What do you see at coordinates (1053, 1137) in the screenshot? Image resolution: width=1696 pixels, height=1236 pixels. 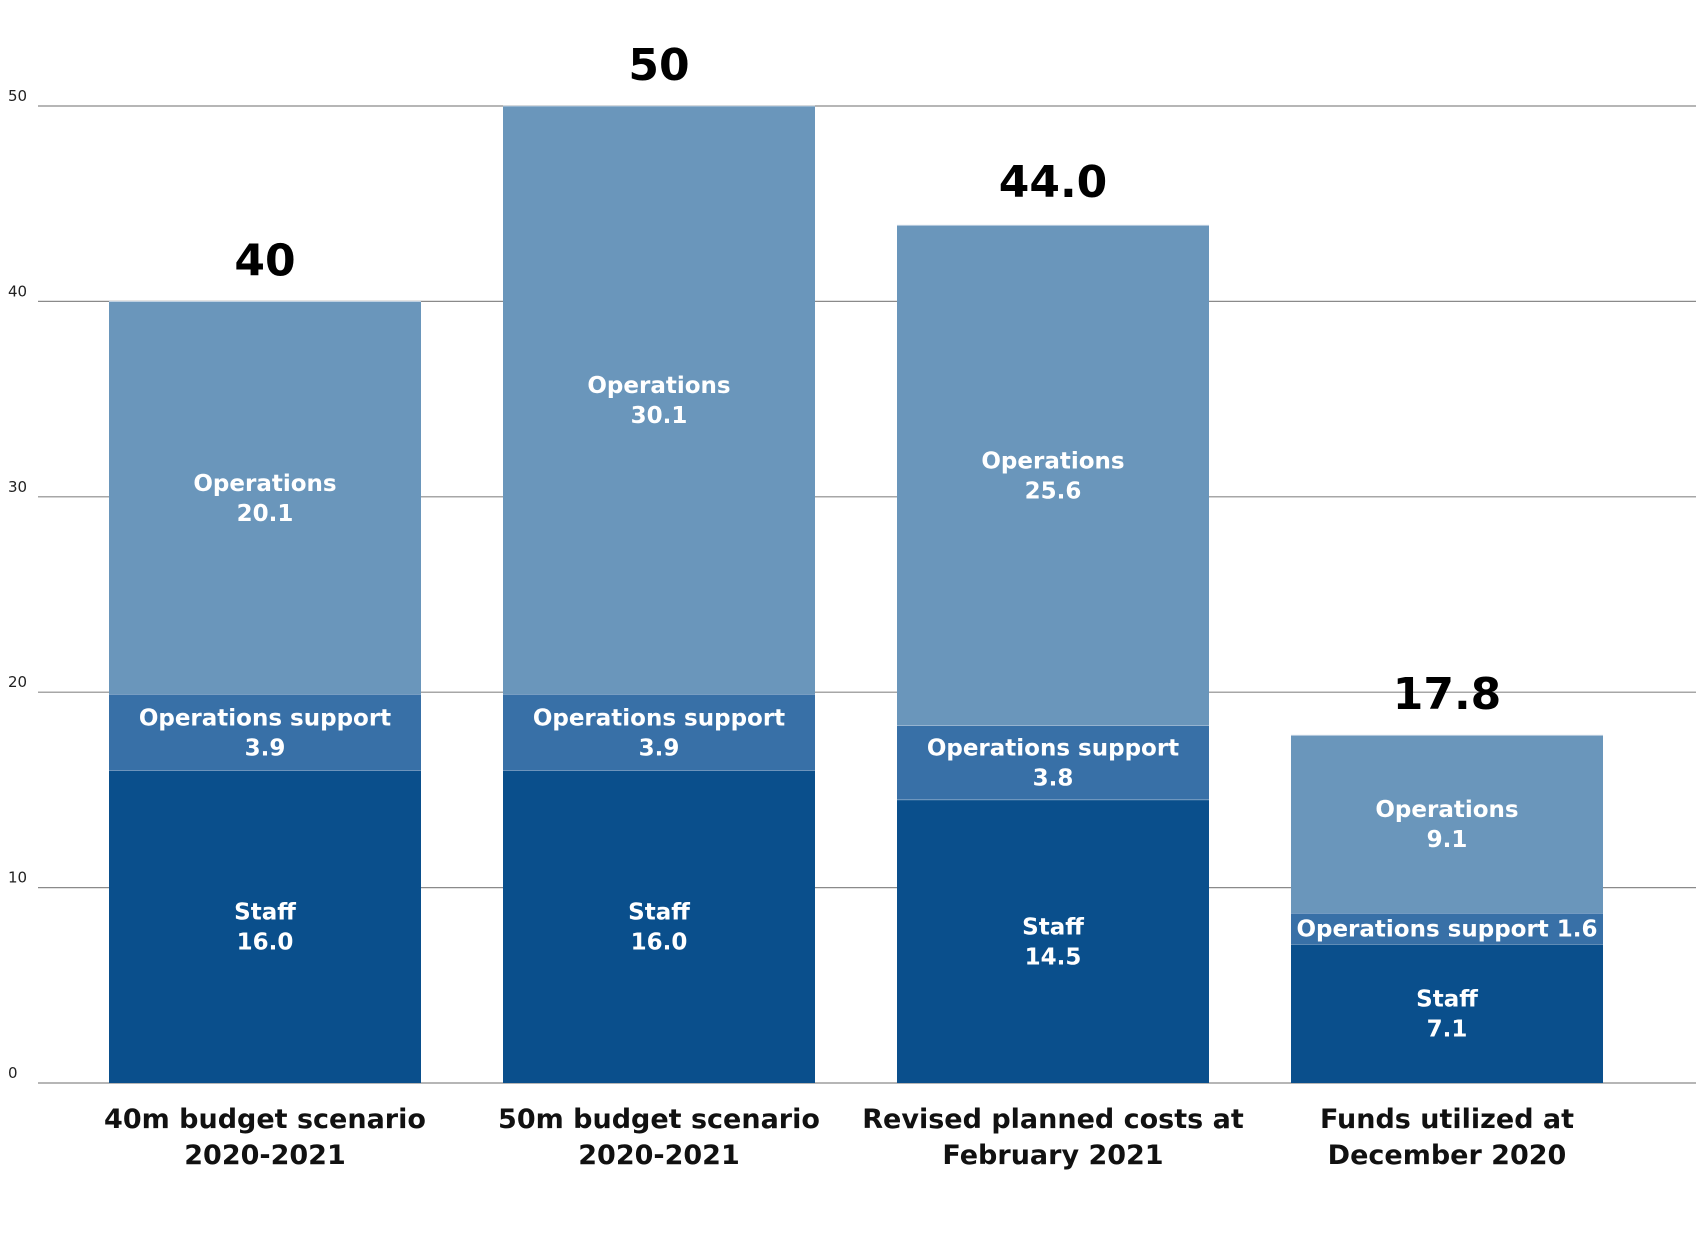 I see `category-label: Revised planned costs at February 2021` at bounding box center [1053, 1137].